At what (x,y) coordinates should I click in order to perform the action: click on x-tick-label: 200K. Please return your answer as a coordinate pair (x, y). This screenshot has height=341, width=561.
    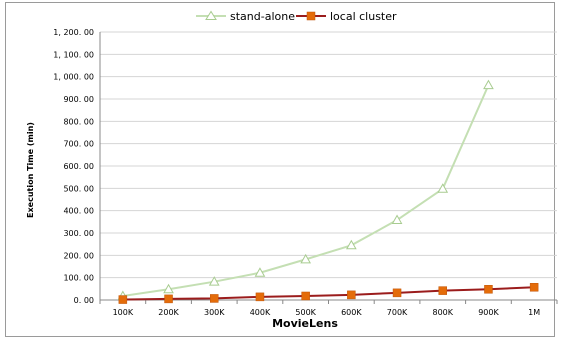
    Looking at the image, I should click on (168, 312).